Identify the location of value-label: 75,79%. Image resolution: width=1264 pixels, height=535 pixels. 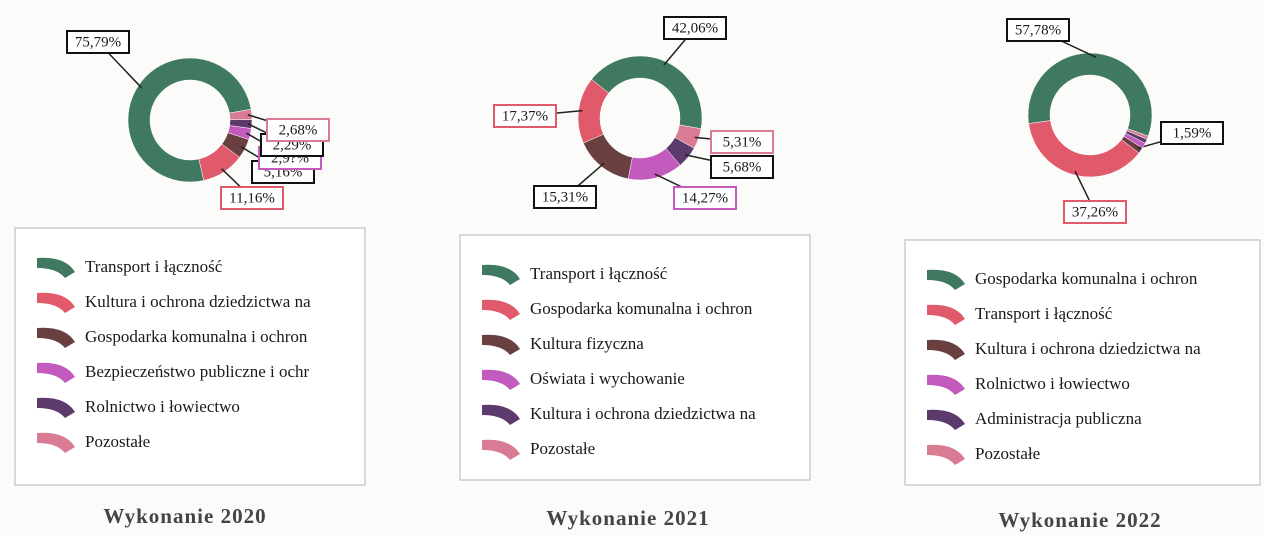
(98, 42).